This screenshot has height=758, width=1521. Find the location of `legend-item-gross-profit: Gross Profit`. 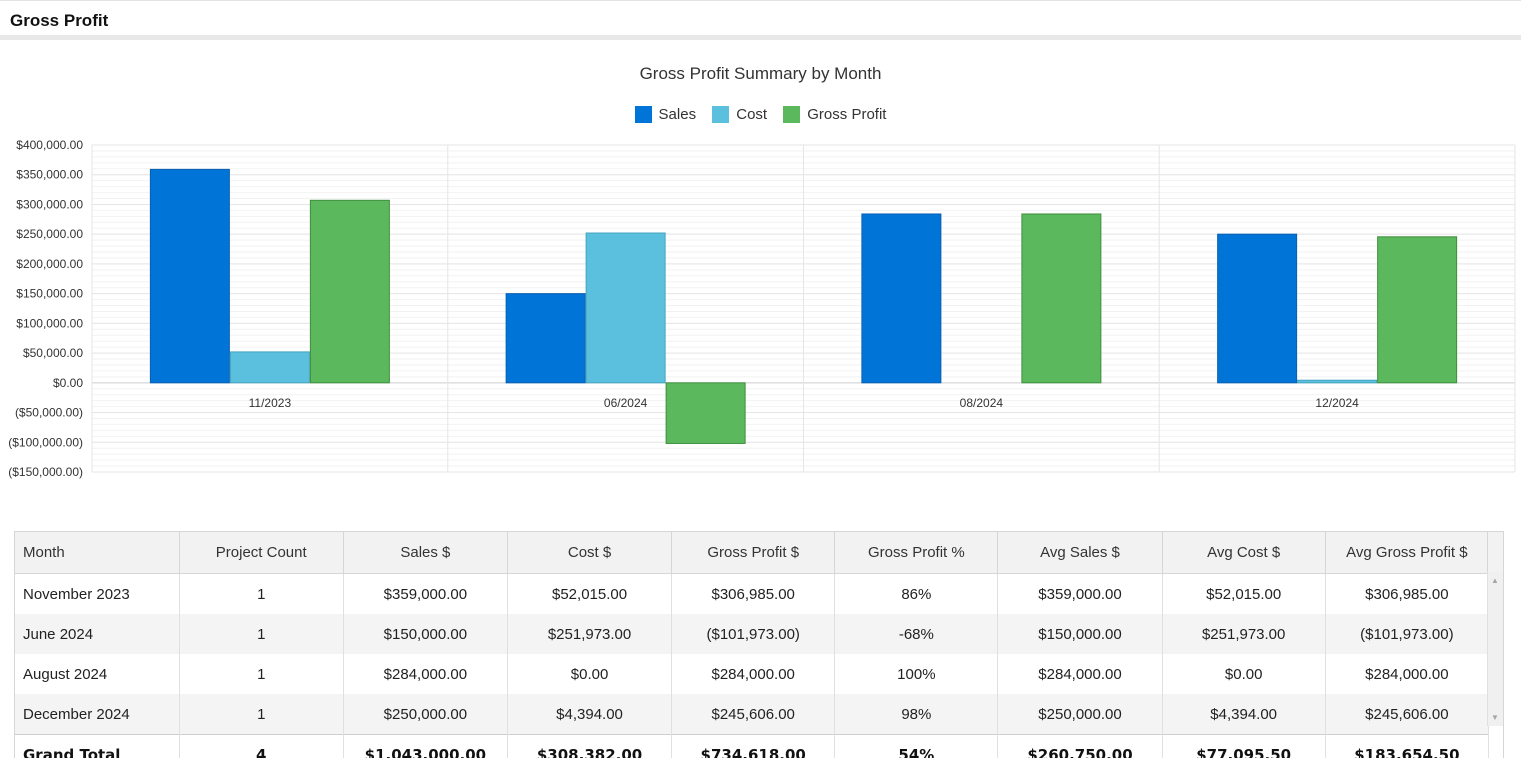

legend-item-gross-profit: Gross Profit is located at coordinates (834, 114).